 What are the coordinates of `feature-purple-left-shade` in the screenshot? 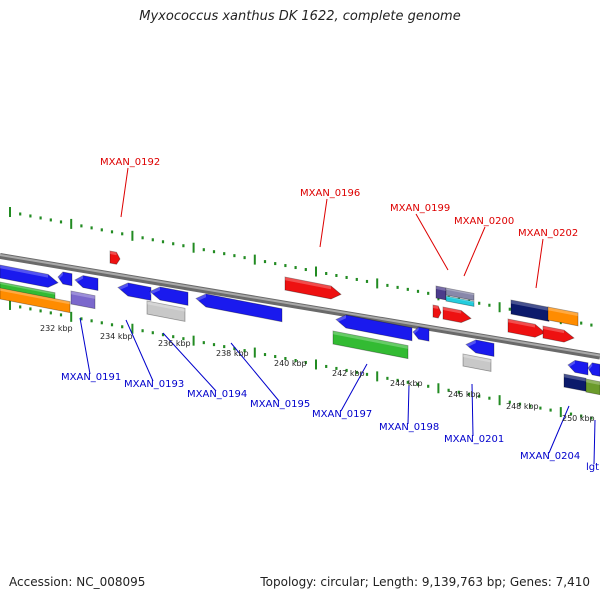 It's located at (83, 295).